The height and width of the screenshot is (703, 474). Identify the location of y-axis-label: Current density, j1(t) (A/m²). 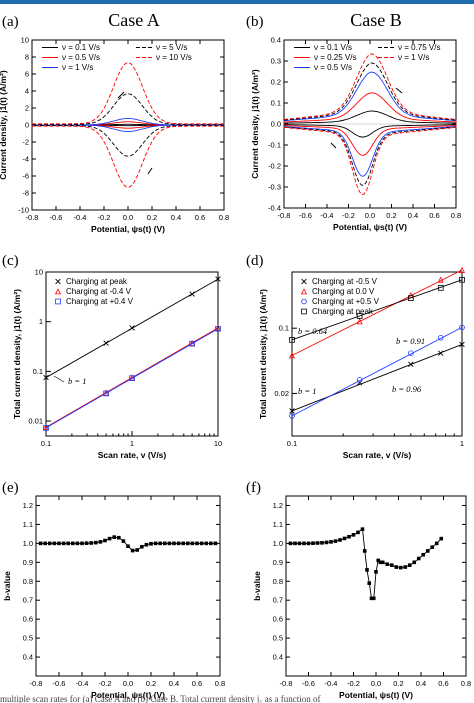
(255, 124).